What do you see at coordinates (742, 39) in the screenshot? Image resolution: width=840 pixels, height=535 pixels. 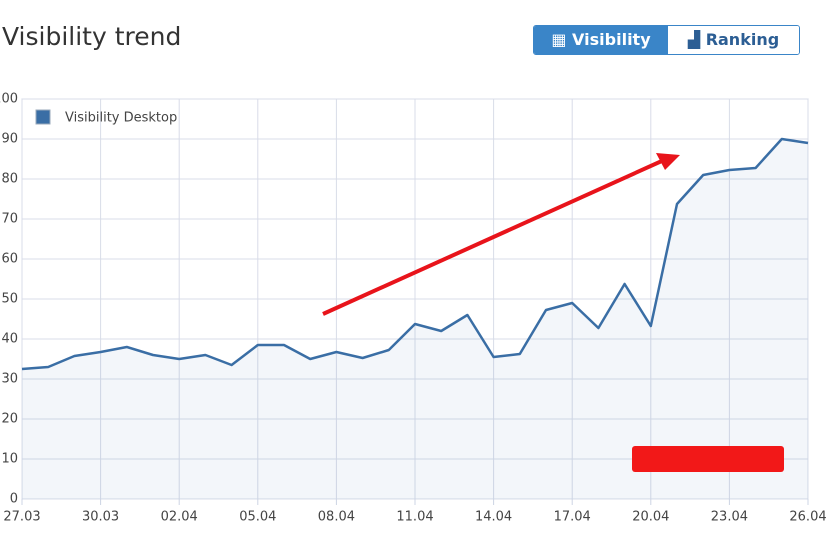 I see `label: Ranking` at bounding box center [742, 39].